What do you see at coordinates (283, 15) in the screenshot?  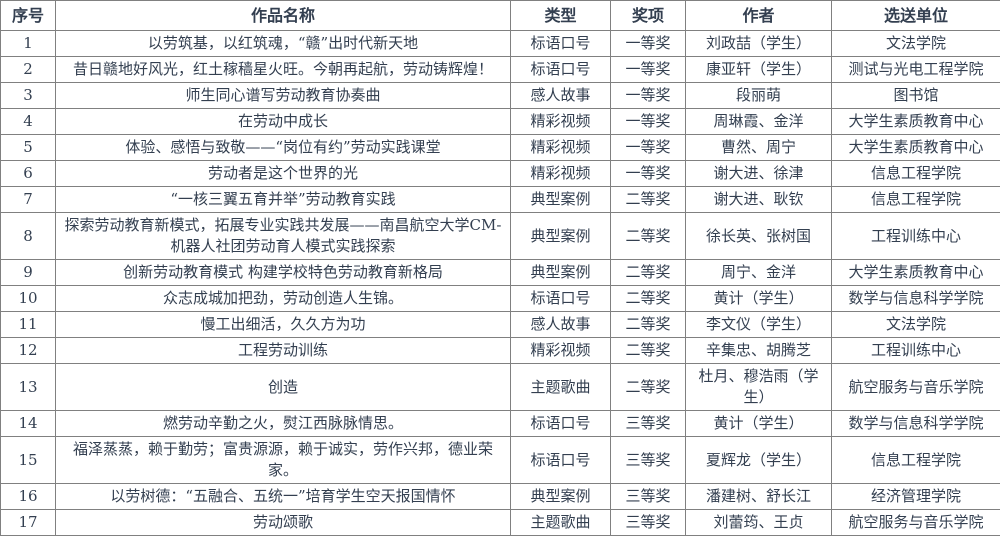 I see `column-header-title: 作品名称` at bounding box center [283, 15].